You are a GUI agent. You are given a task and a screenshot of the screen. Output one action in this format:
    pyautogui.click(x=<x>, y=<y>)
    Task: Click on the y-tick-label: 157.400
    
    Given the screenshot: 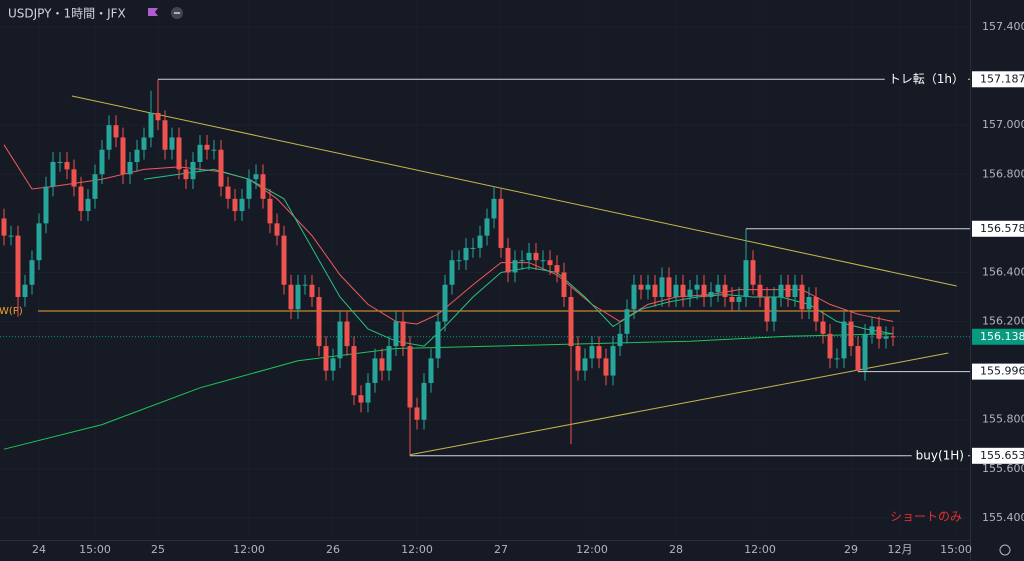 What is the action you would take?
    pyautogui.click(x=1003, y=26)
    